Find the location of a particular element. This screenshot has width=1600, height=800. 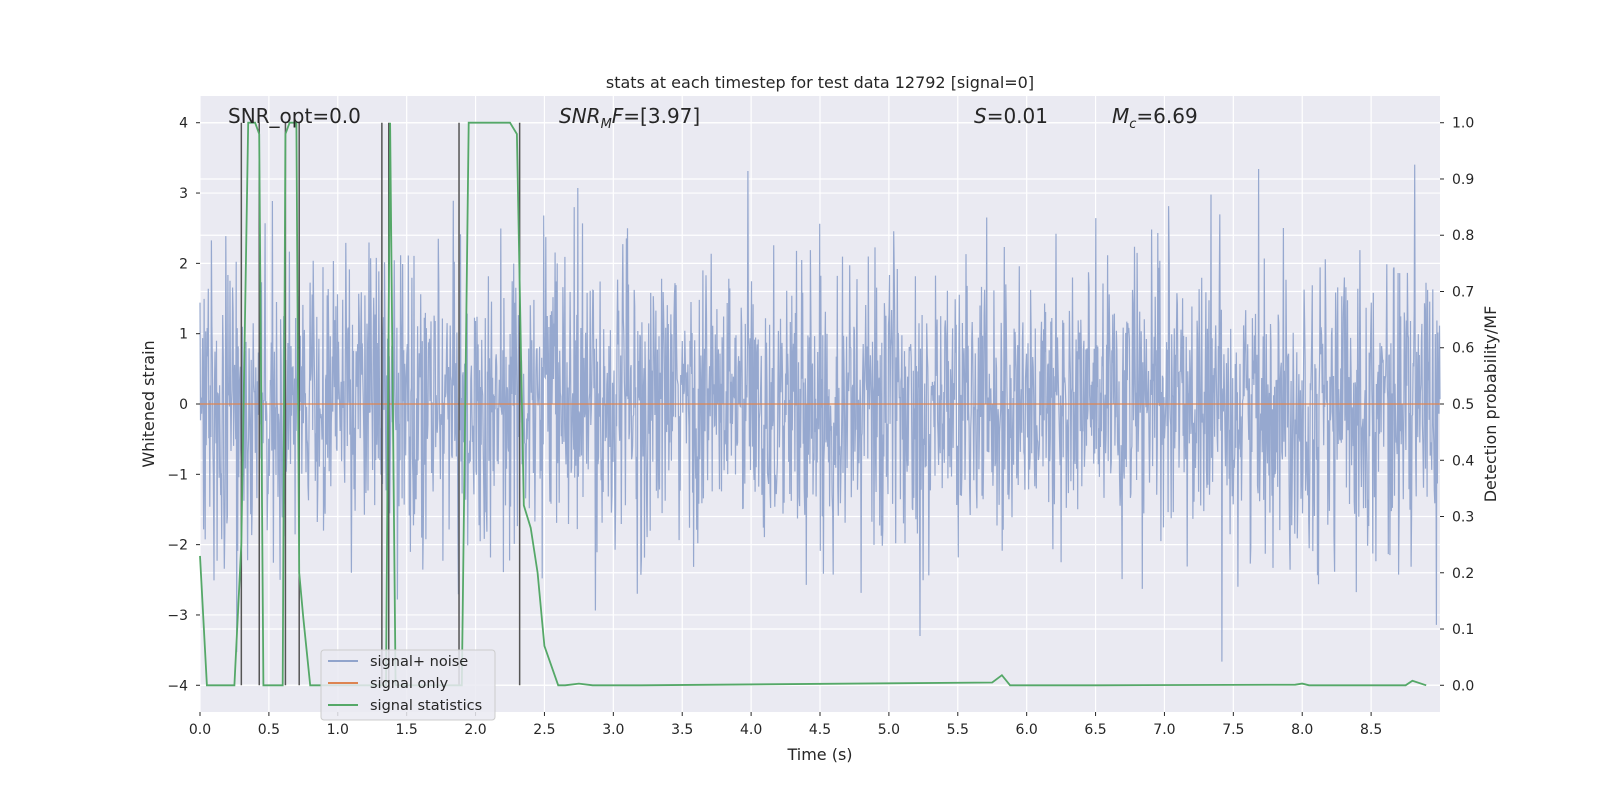

x-tick-label: 4.0 is located at coordinates (751, 730).